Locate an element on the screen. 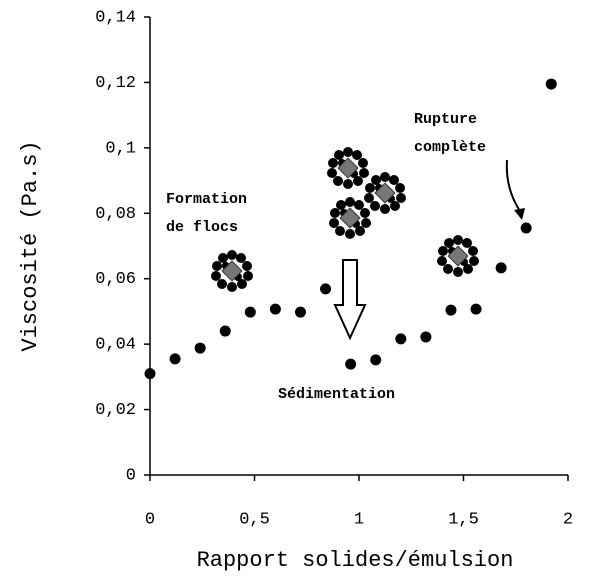 The width and height of the screenshot is (595, 586). x-tick-label: 1,5 is located at coordinates (463, 519).